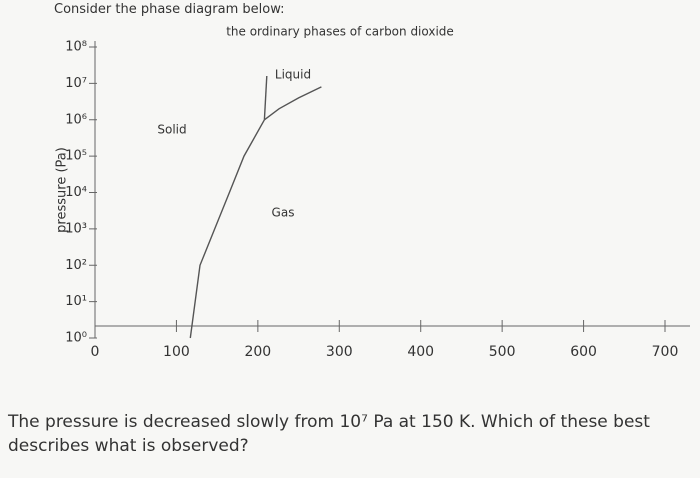 This screenshot has height=478, width=700. What do you see at coordinates (76, 47) in the screenshot?
I see `y-tick-label: 10⁸` at bounding box center [76, 47].